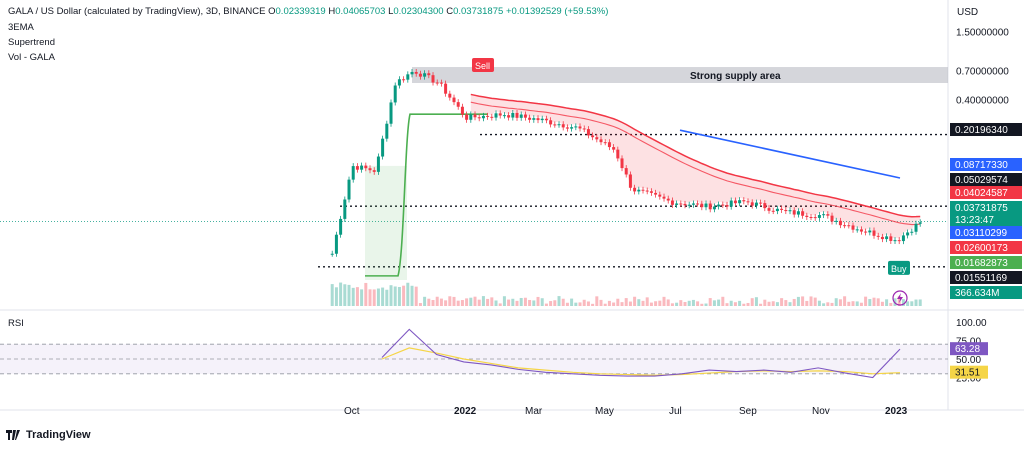 This screenshot has width=1024, height=450. What do you see at coordinates (482, 66) in the screenshot?
I see `sell-tag-label: Sell` at bounding box center [482, 66].